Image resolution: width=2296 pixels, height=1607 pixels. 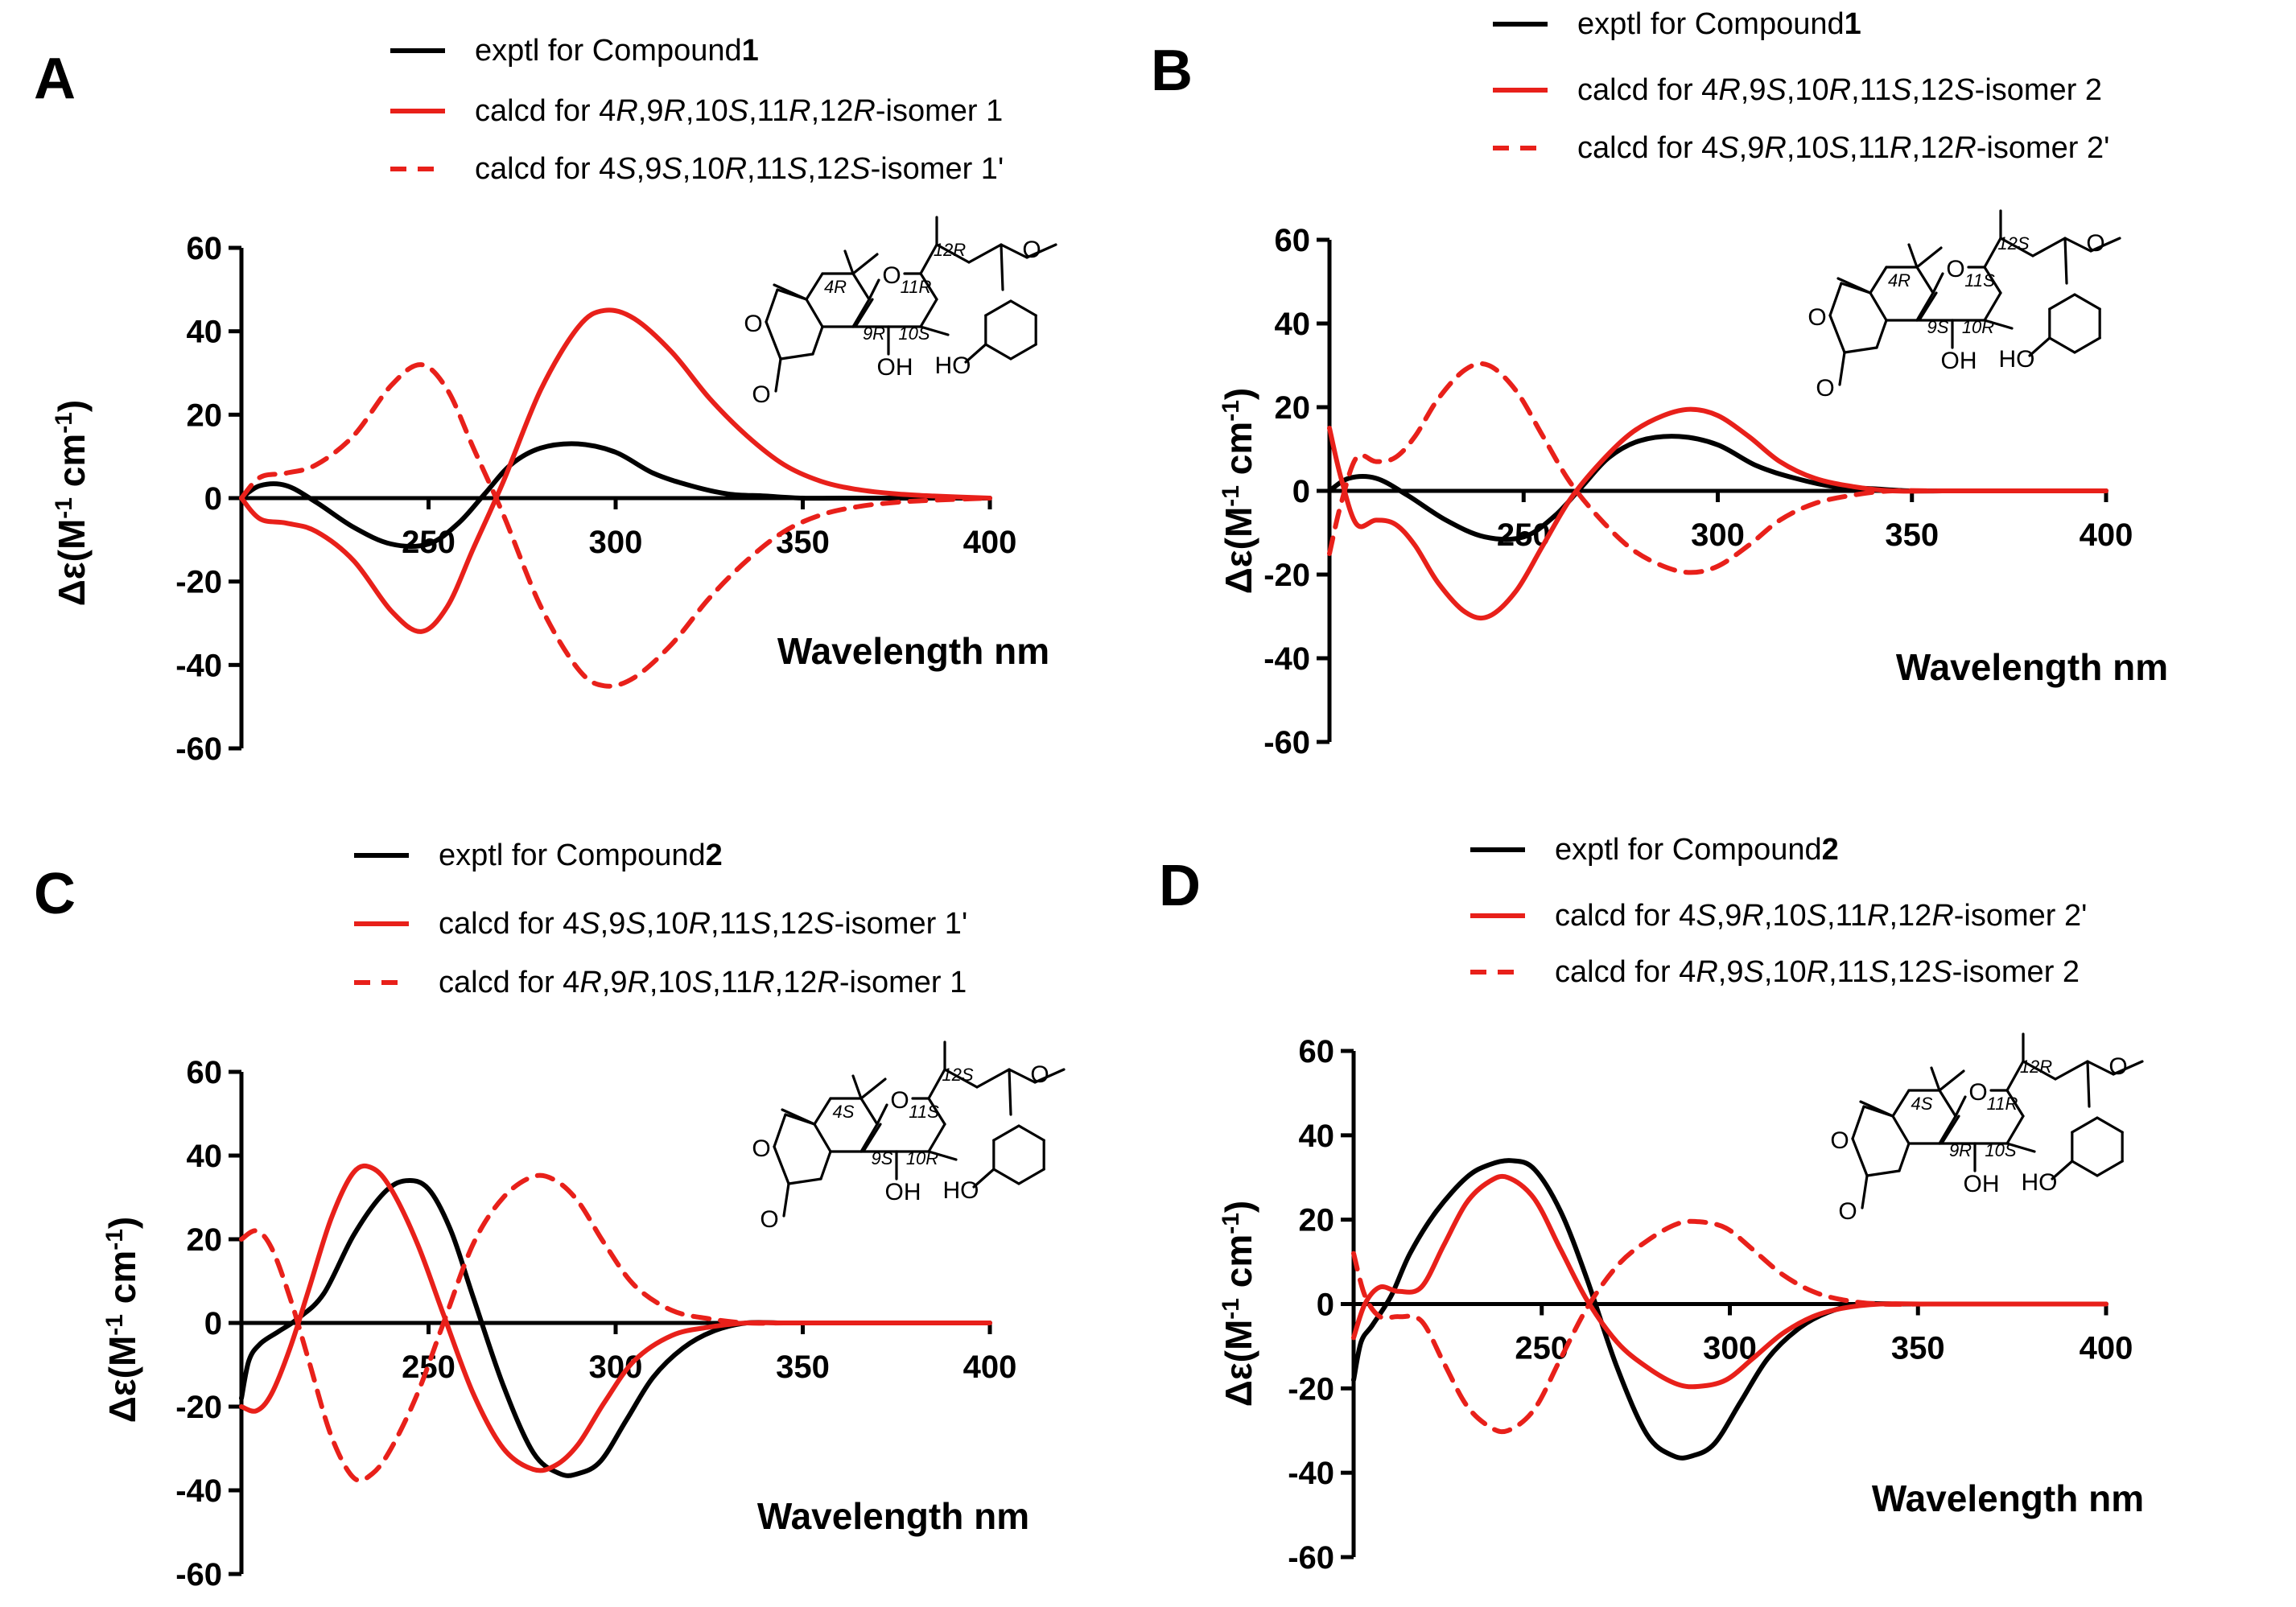 What do you see at coordinates (1840, 90) in the screenshot?
I see `legend-entry: calcd for 4R,9S,10R,11S,12S-isomer 2` at bounding box center [1840, 90].